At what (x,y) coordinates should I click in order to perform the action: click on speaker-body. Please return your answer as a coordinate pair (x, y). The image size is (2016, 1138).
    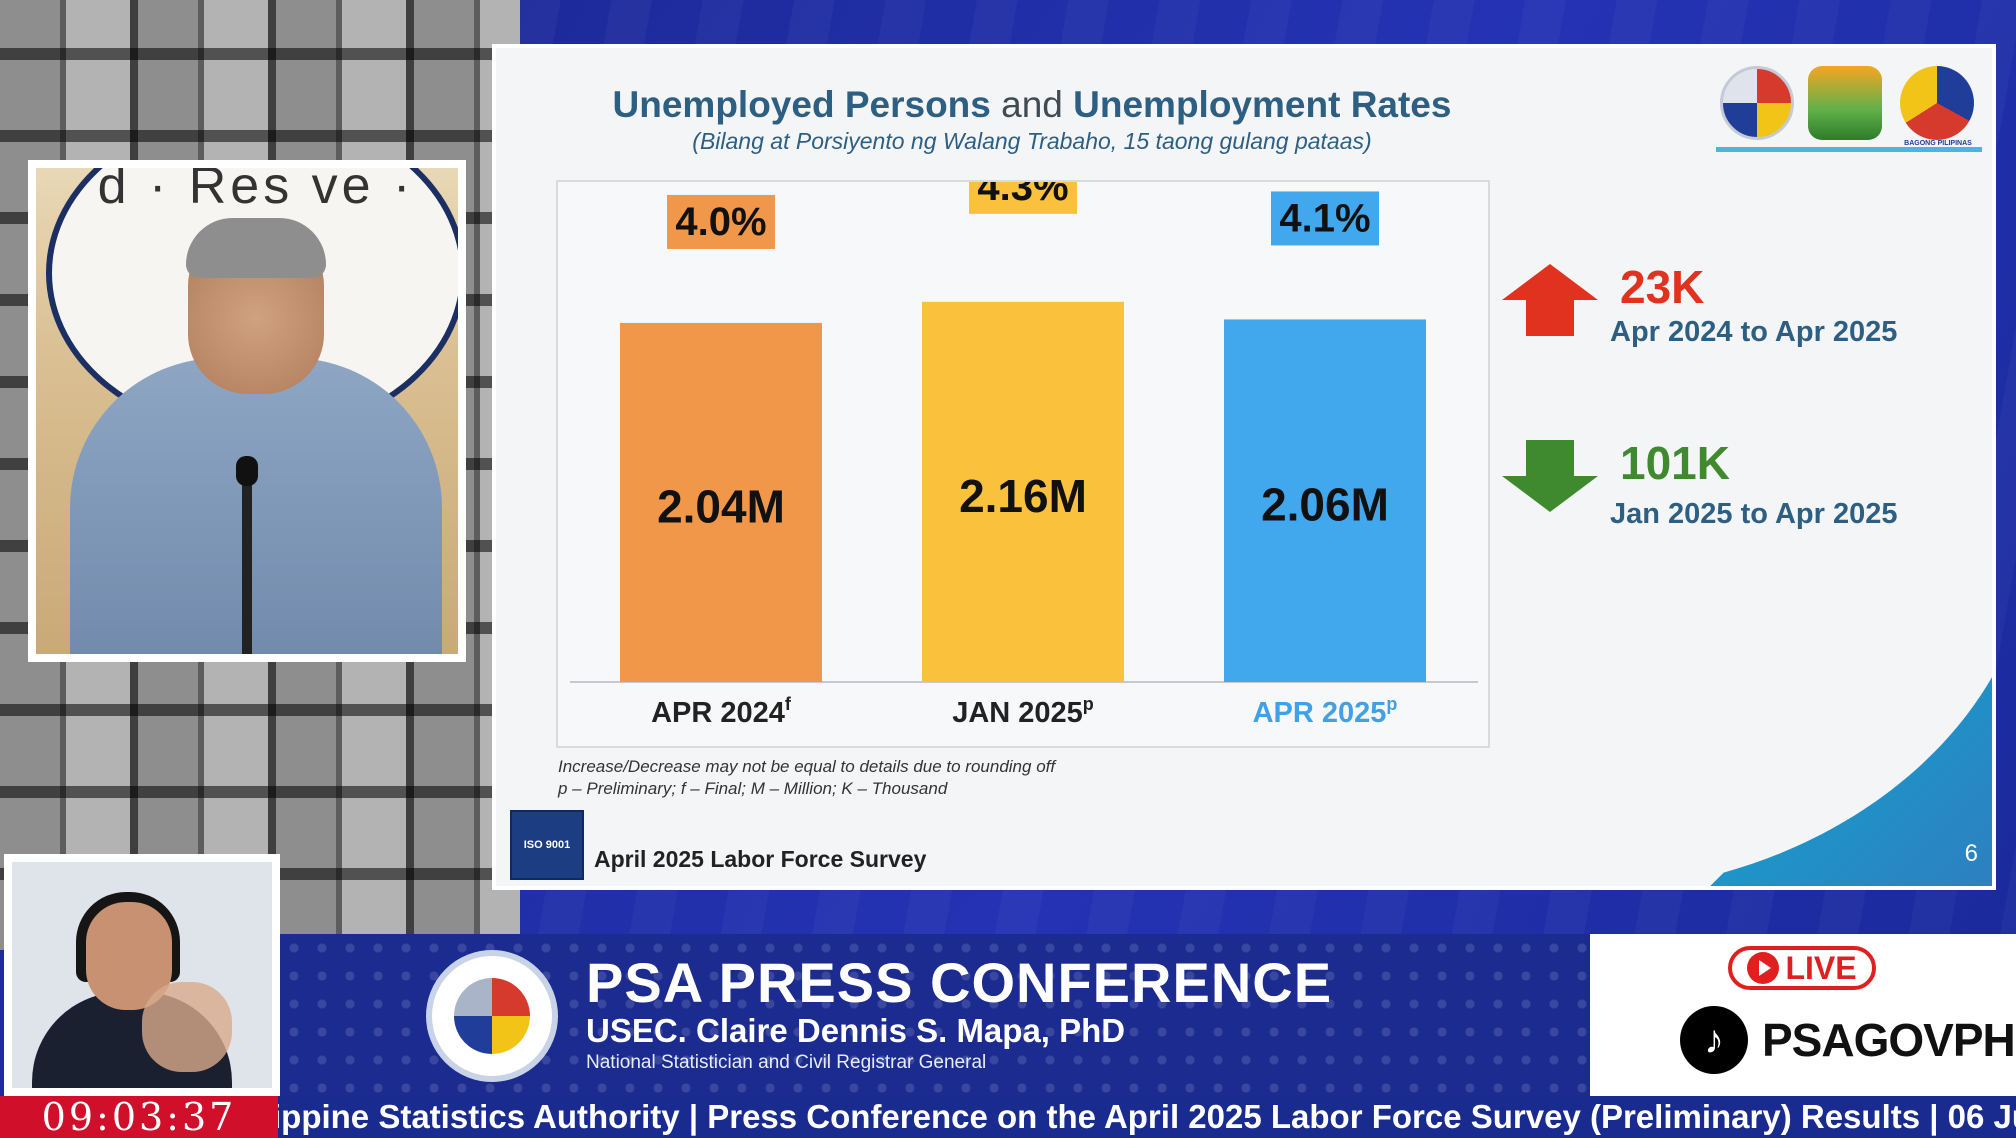
    Looking at the image, I should click on (256, 506).